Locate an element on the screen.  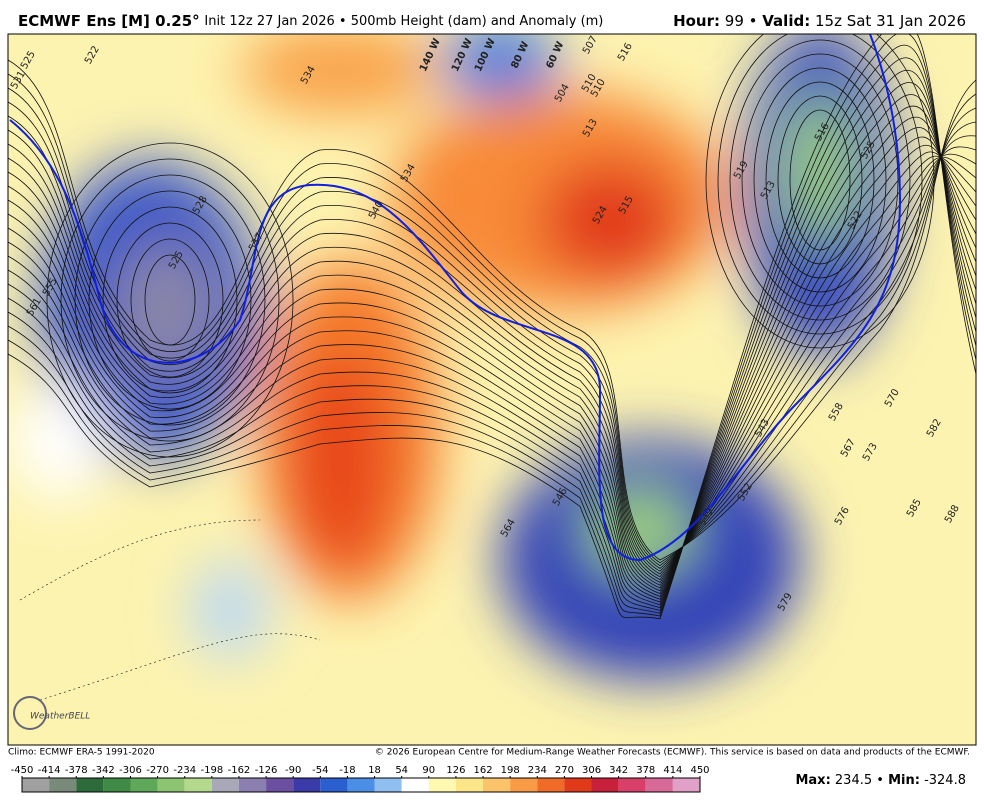
colorbar-label: 198 is located at coordinates (510, 770).